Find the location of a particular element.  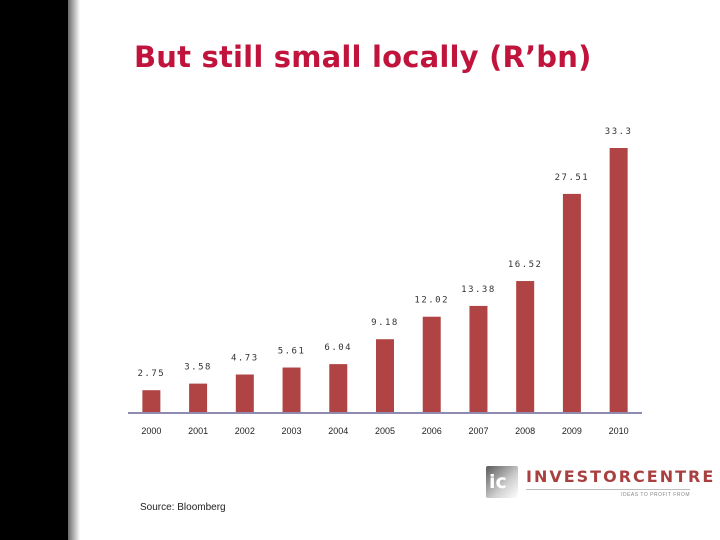

bar-2002 is located at coordinates (244, 393).